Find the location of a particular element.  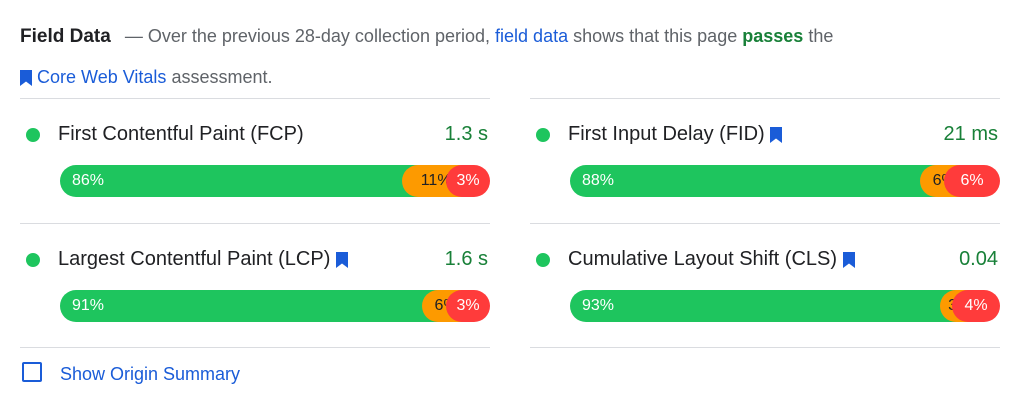

intro-text-end: assessment. is located at coordinates (222, 77).